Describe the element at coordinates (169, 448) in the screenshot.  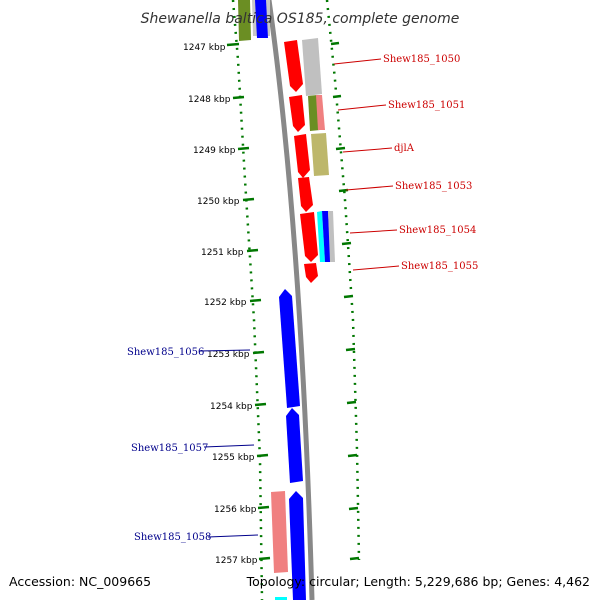
I see `gene-label-shew185-1057: Shew185_1057` at that location.